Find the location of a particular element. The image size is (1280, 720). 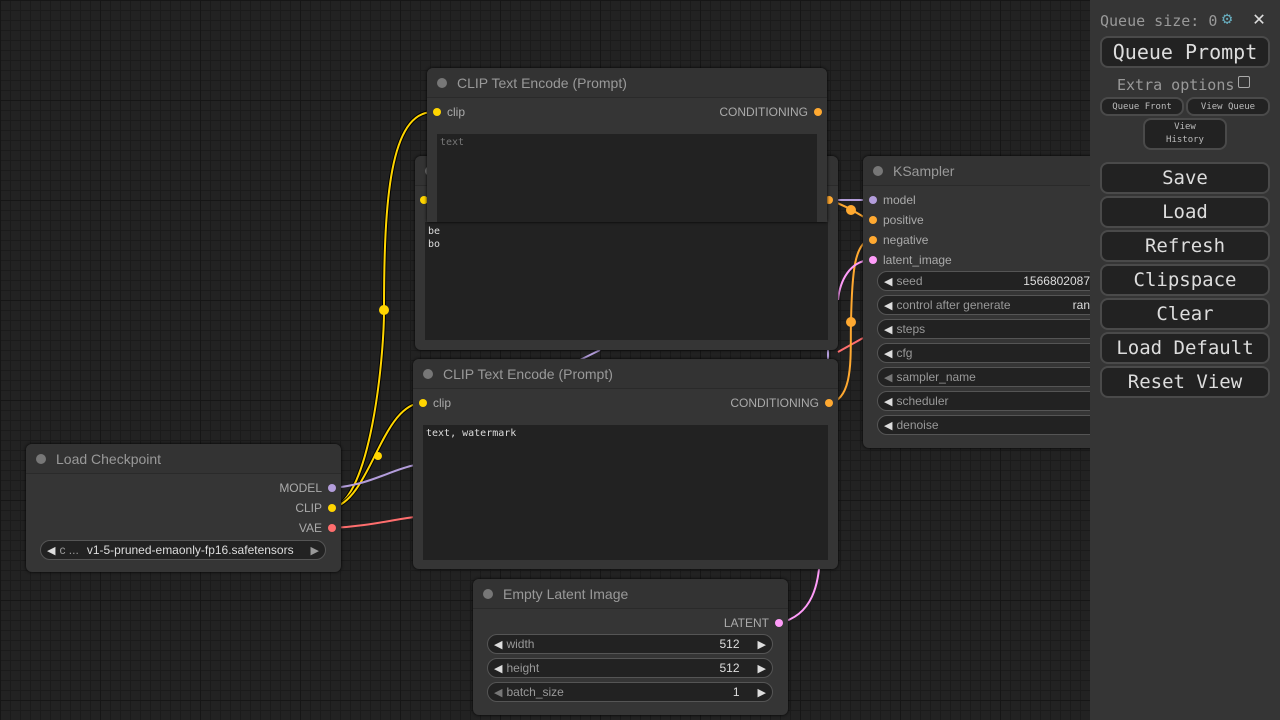

input-model: model is located at coordinates (892, 200).